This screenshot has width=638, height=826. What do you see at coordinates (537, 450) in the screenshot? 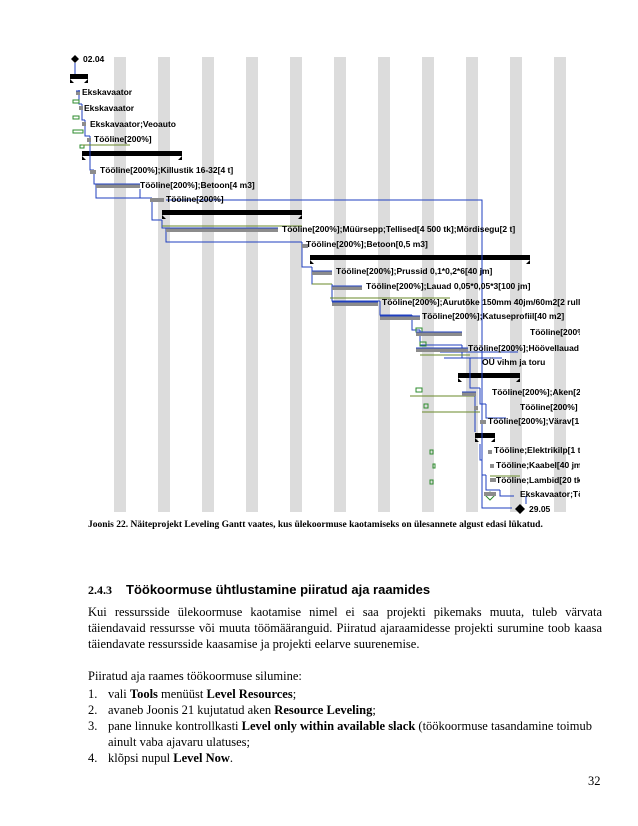
I see `task-label: Tööline;Elektrikilp[1 tk]` at bounding box center [537, 450].